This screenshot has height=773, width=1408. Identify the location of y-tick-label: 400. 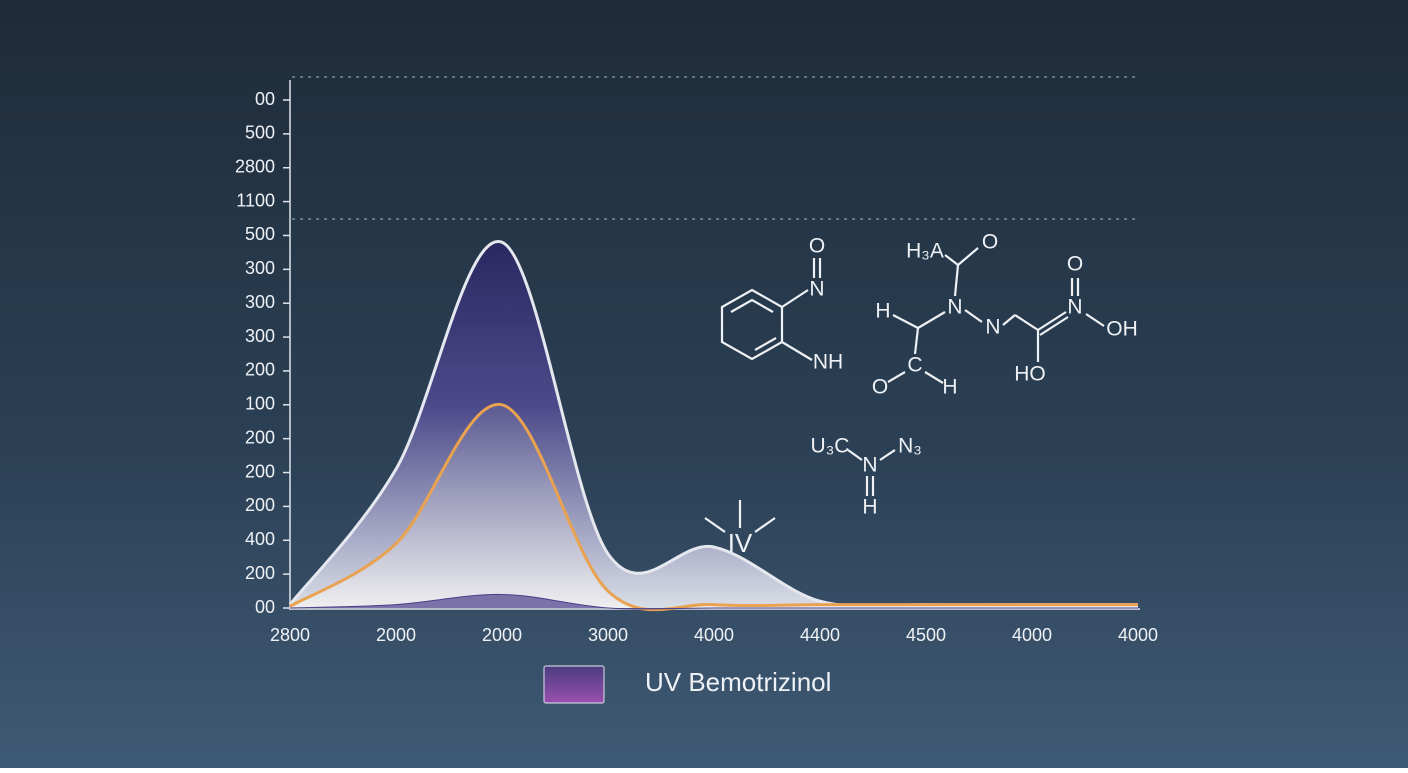
(260, 539).